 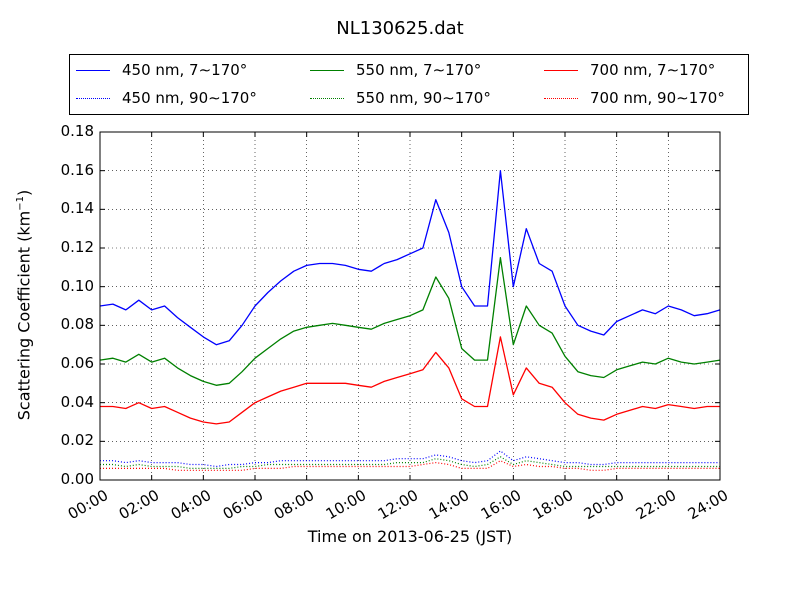 What do you see at coordinates (410, 536) in the screenshot?
I see `x-axis-label: Time on 2013-06-25 (JST)` at bounding box center [410, 536].